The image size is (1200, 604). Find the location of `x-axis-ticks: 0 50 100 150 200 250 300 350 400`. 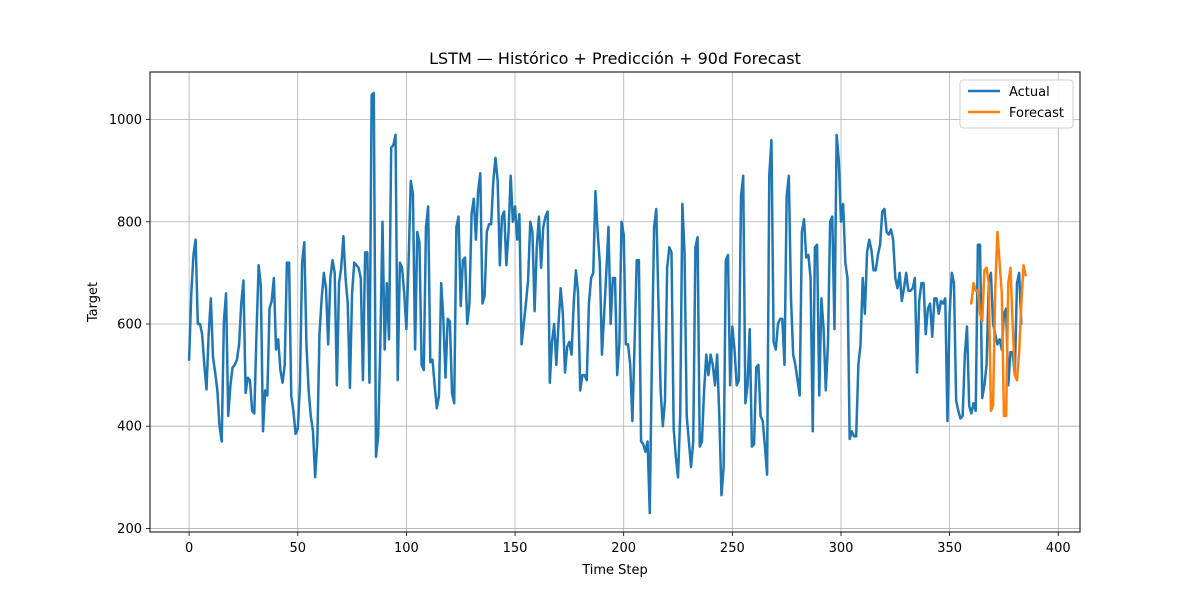

x-axis-ticks: 0 50 100 150 200 250 300 350 400 is located at coordinates (628, 544).